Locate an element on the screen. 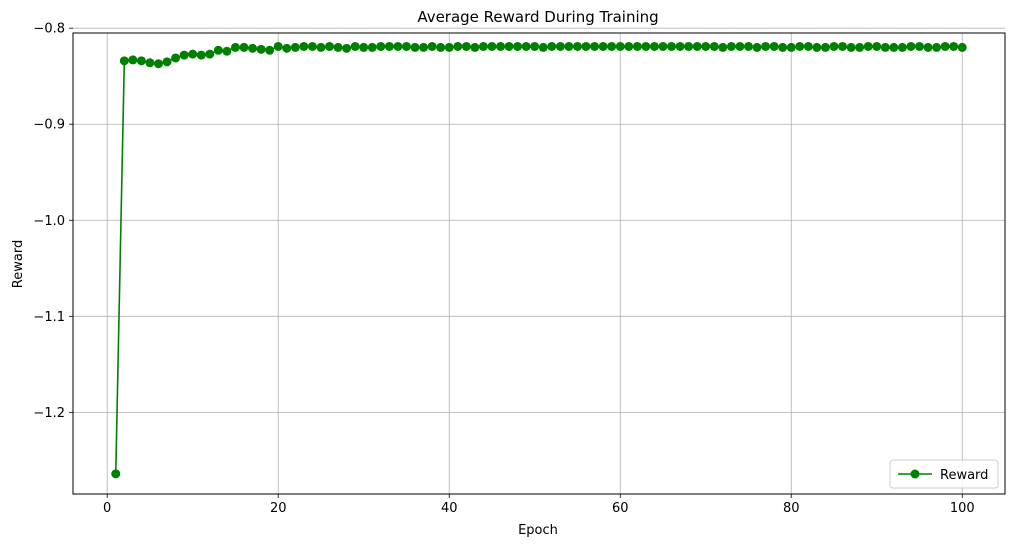  legend: Reward is located at coordinates (944, 474).